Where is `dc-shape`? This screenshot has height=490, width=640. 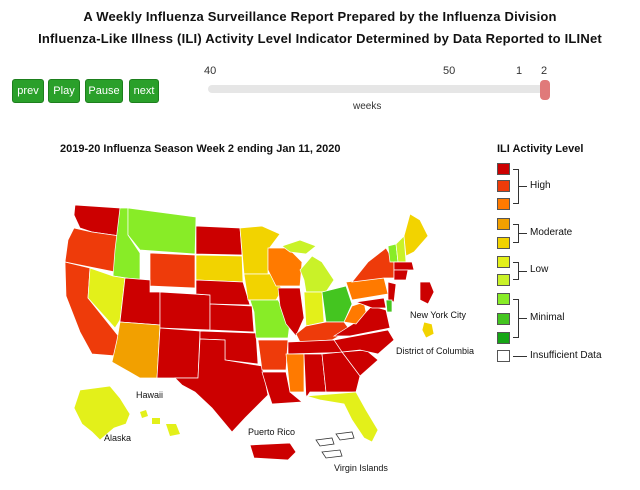
dc-shape is located at coordinates (428, 330).